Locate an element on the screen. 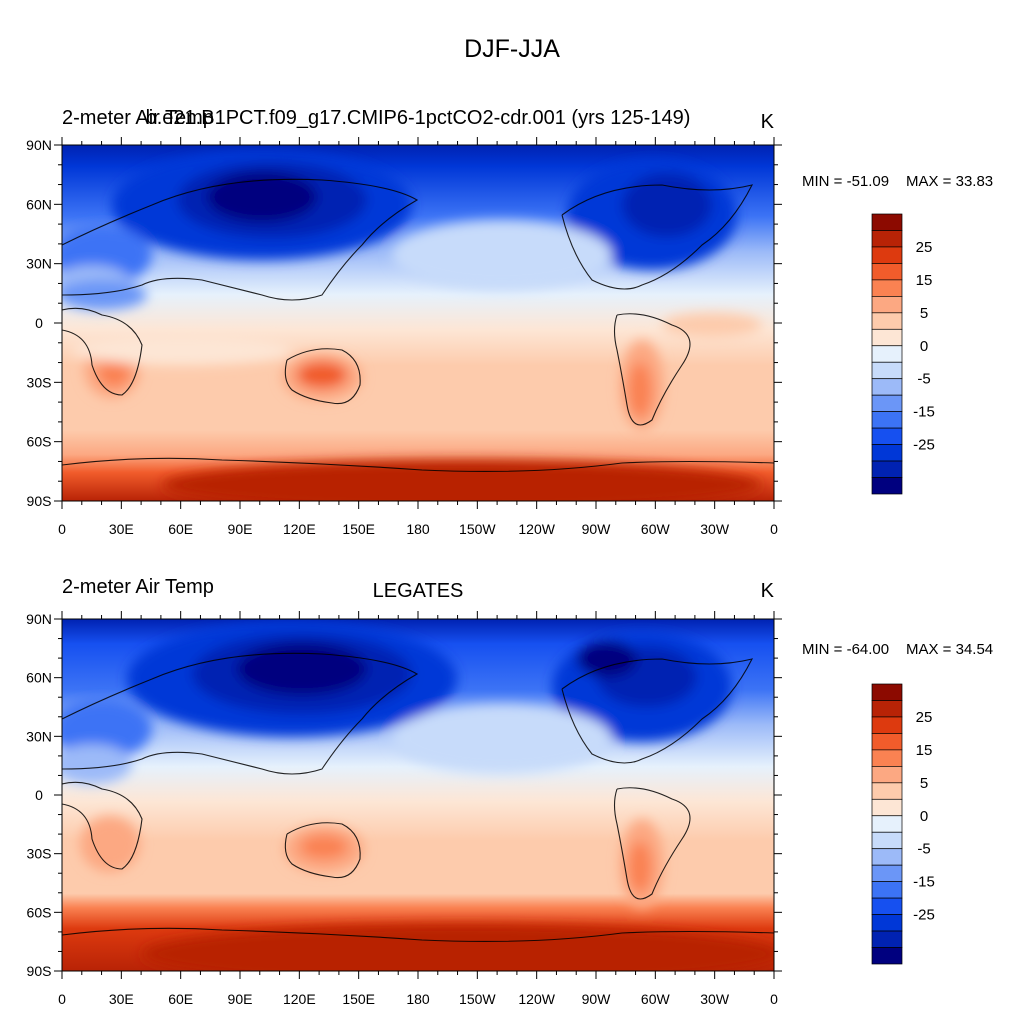 The width and height of the screenshot is (1024, 1024). panel-2-units: K is located at coordinates (768, 591).